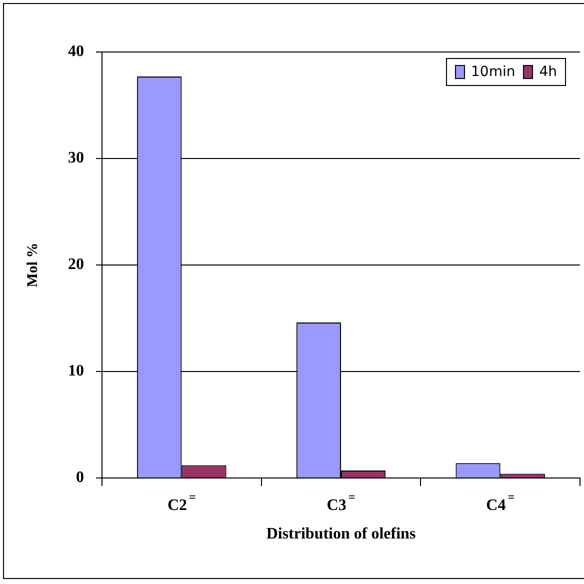  I want to click on y-tick-label: 0, so click(80, 477).